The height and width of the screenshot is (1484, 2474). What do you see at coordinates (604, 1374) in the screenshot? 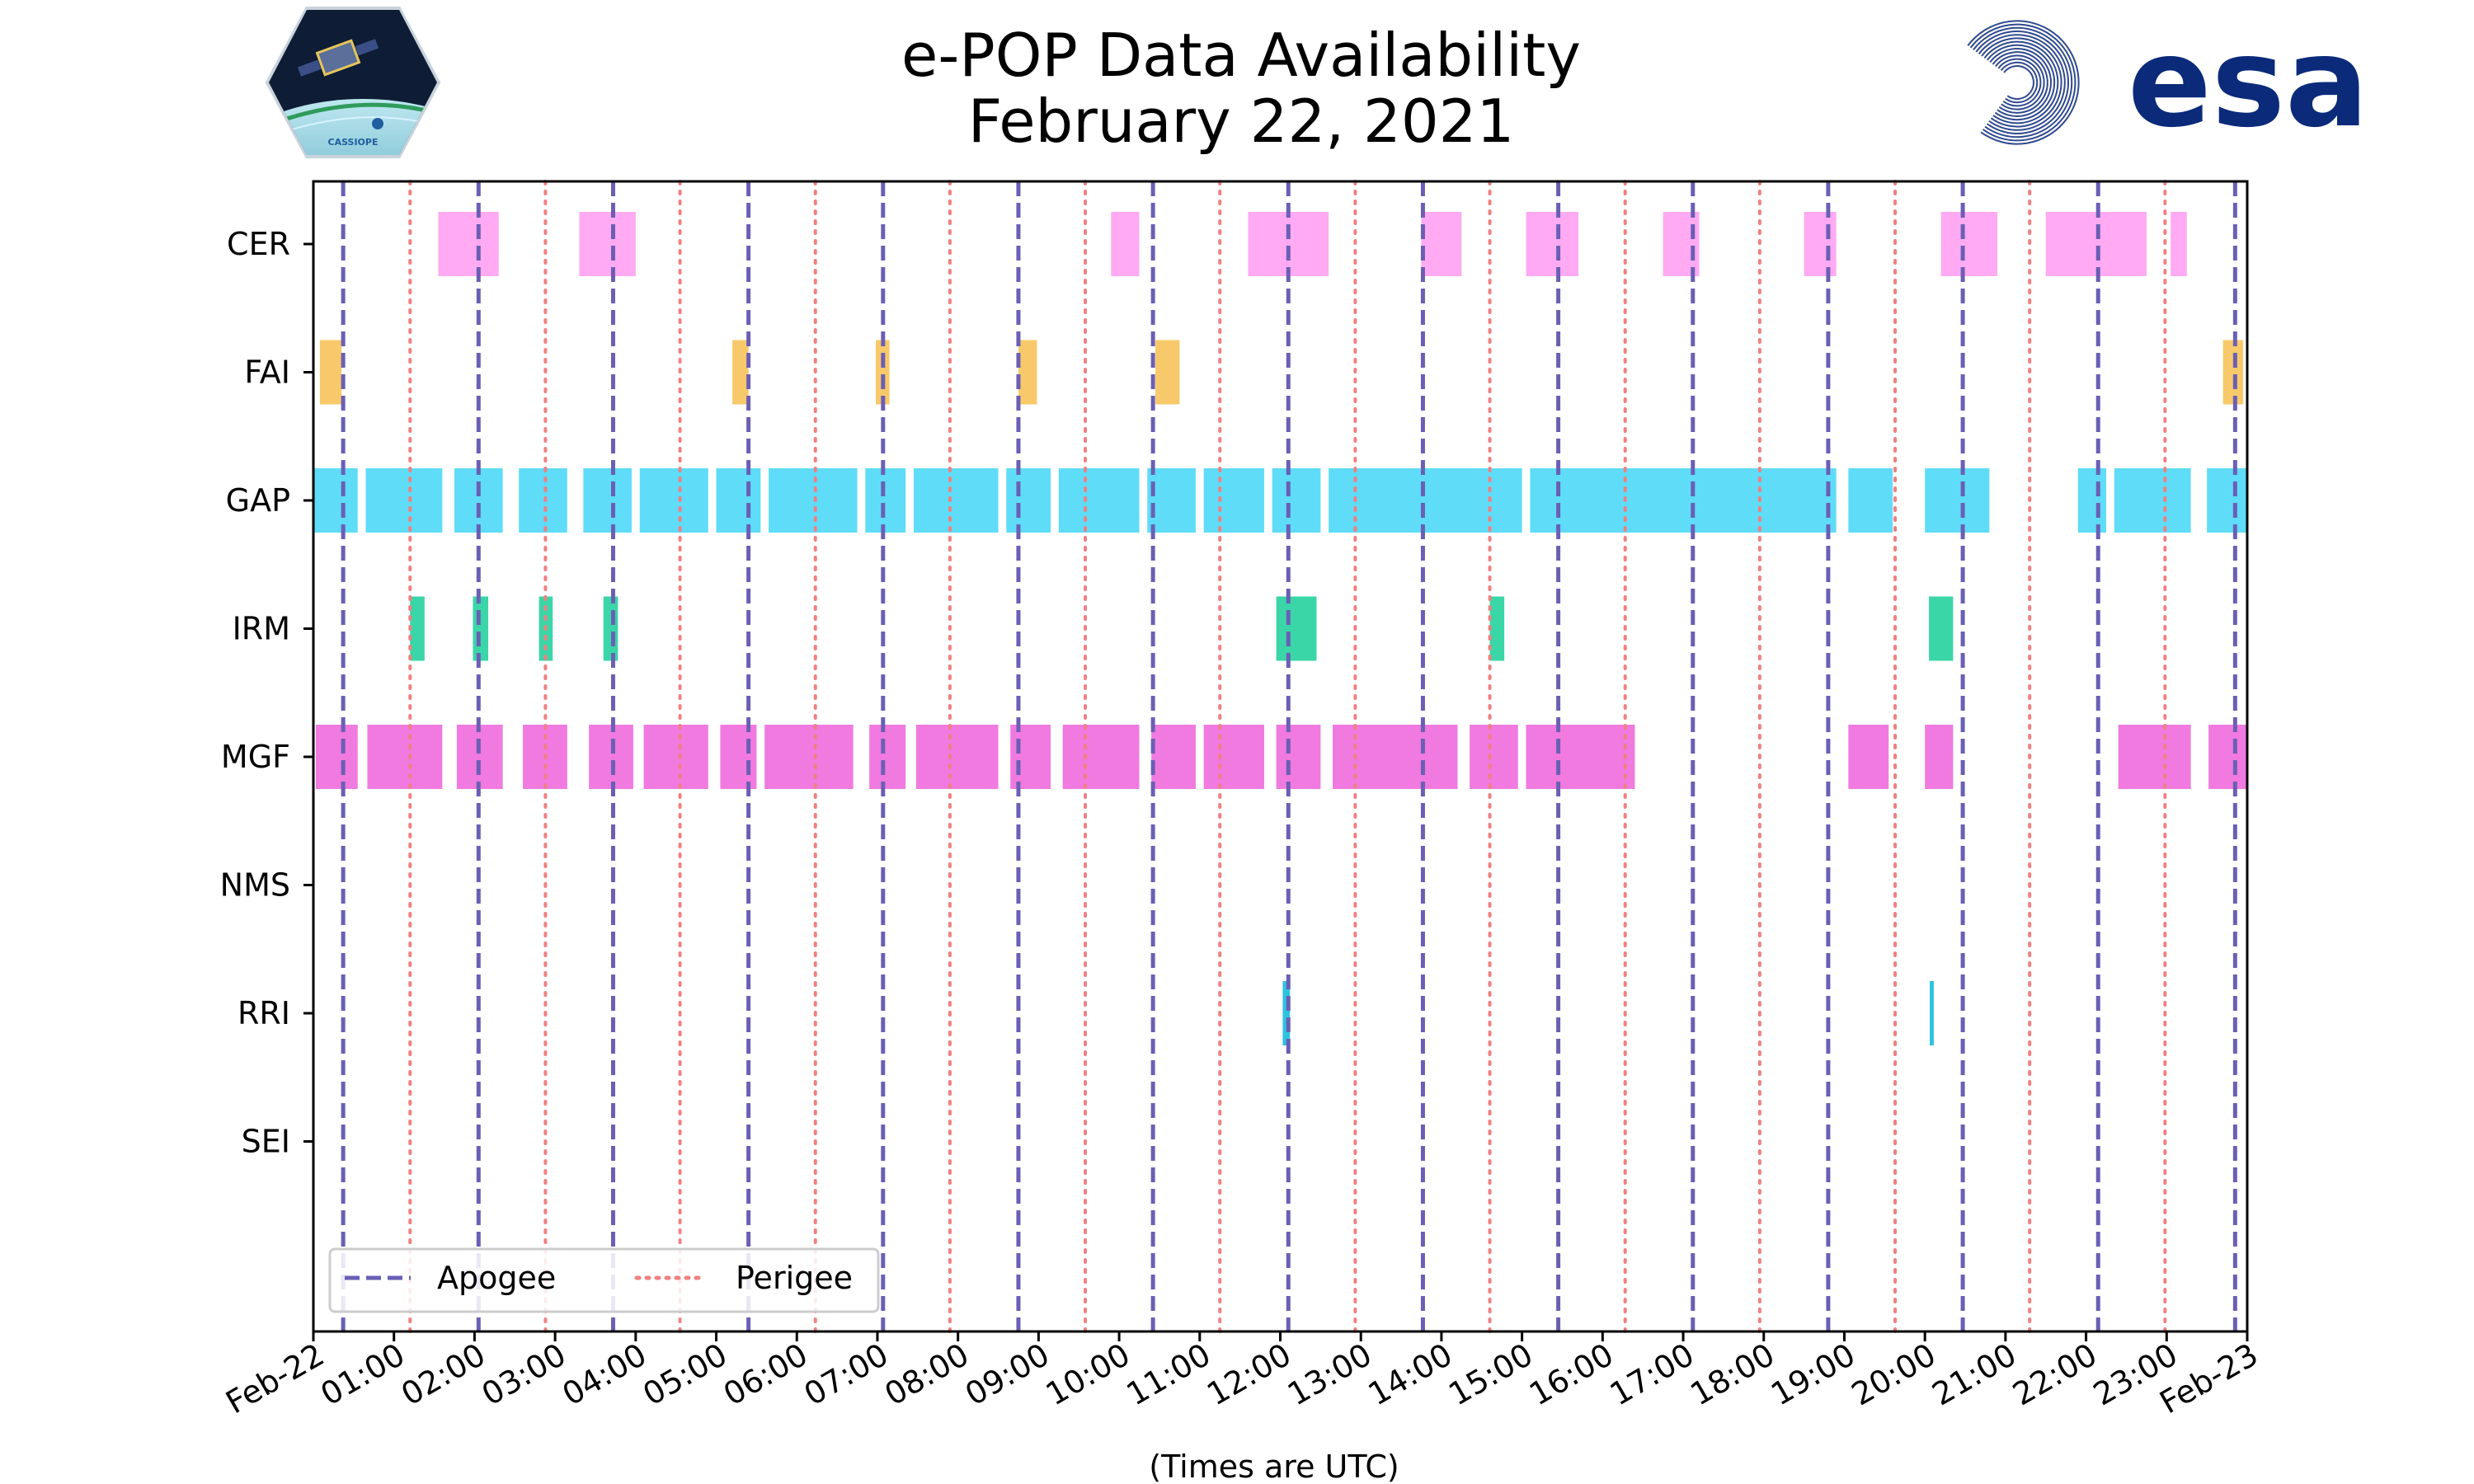
I see `x-tick-label: 04:00` at bounding box center [604, 1374].